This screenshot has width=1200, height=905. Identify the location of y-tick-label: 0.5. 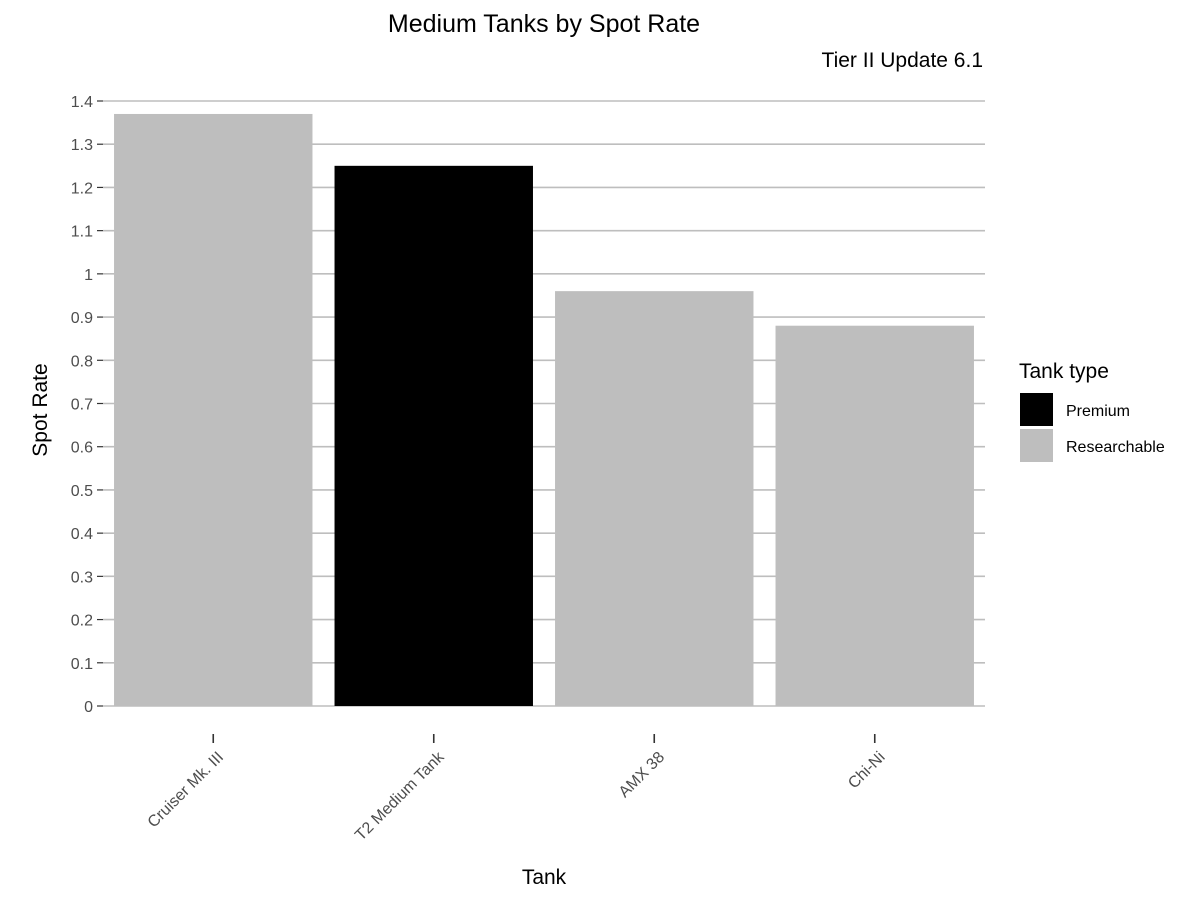
(82, 491).